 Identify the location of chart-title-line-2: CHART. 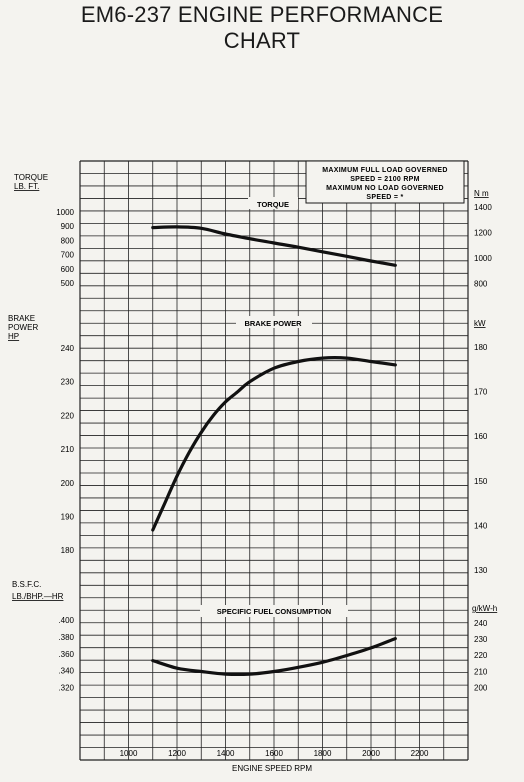
(262, 40).